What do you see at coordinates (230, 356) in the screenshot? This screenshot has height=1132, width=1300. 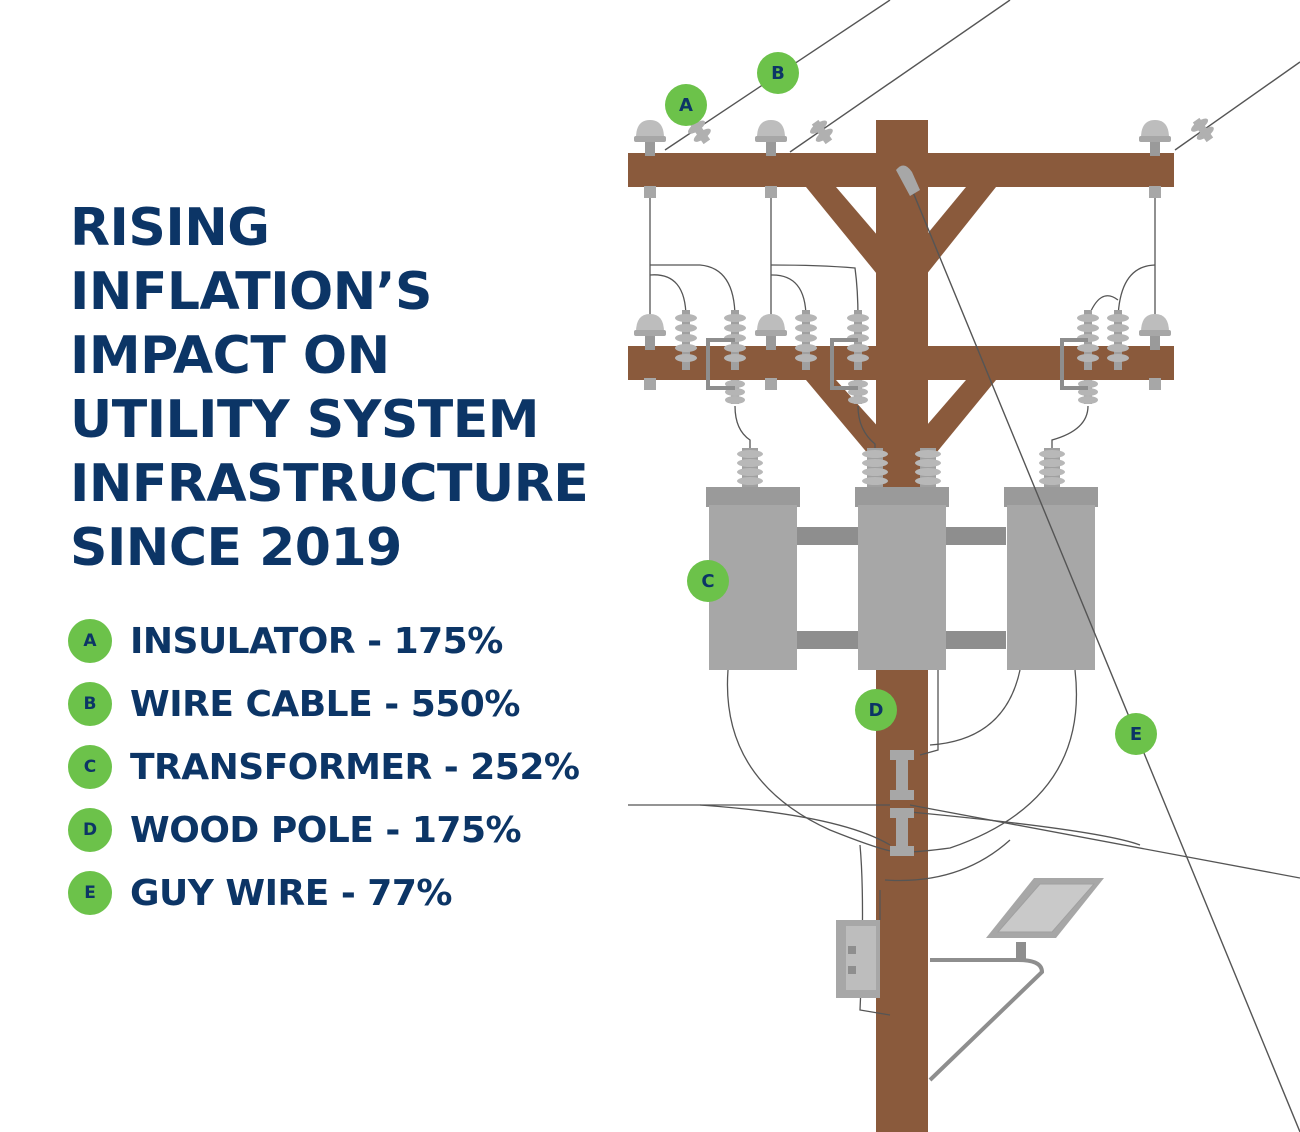 I see `title-line: IMPACT ON` at bounding box center [230, 356].